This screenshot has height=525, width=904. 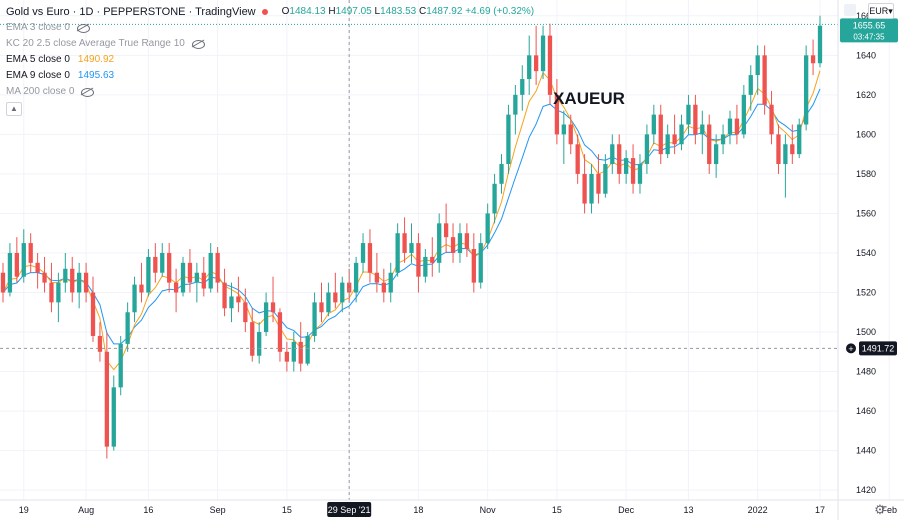 I want to click on close-label: C, so click(x=423, y=11).